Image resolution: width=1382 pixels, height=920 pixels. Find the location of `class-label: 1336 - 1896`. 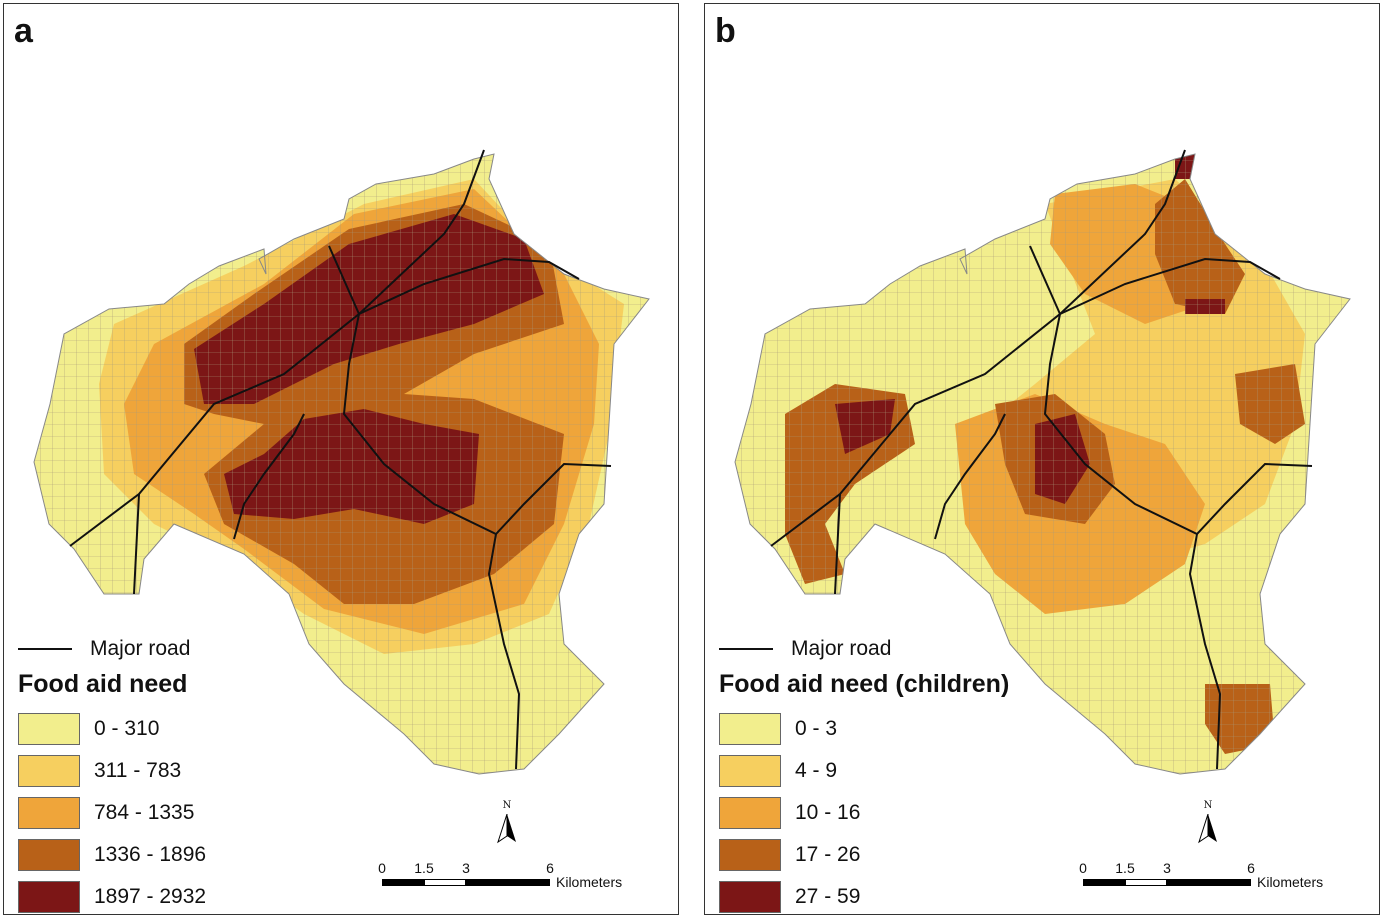

class-label: 1336 - 1896 is located at coordinates (150, 854).